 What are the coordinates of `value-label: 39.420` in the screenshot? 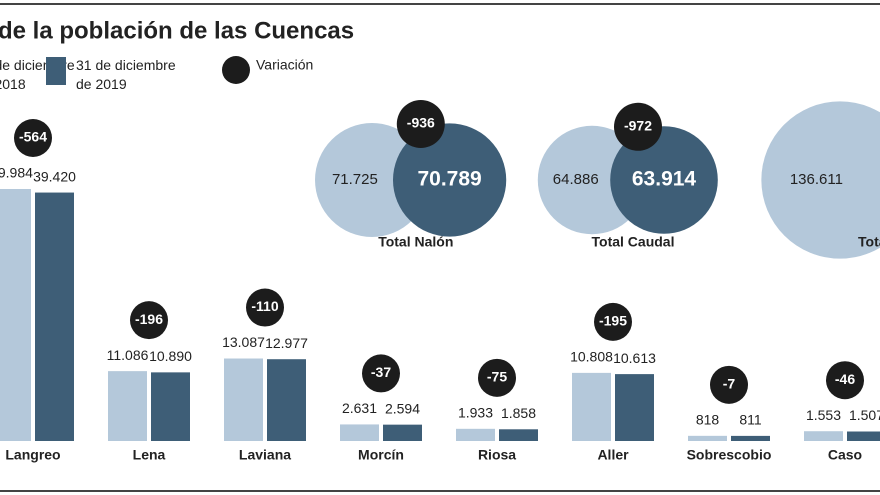 It's located at (54, 176).